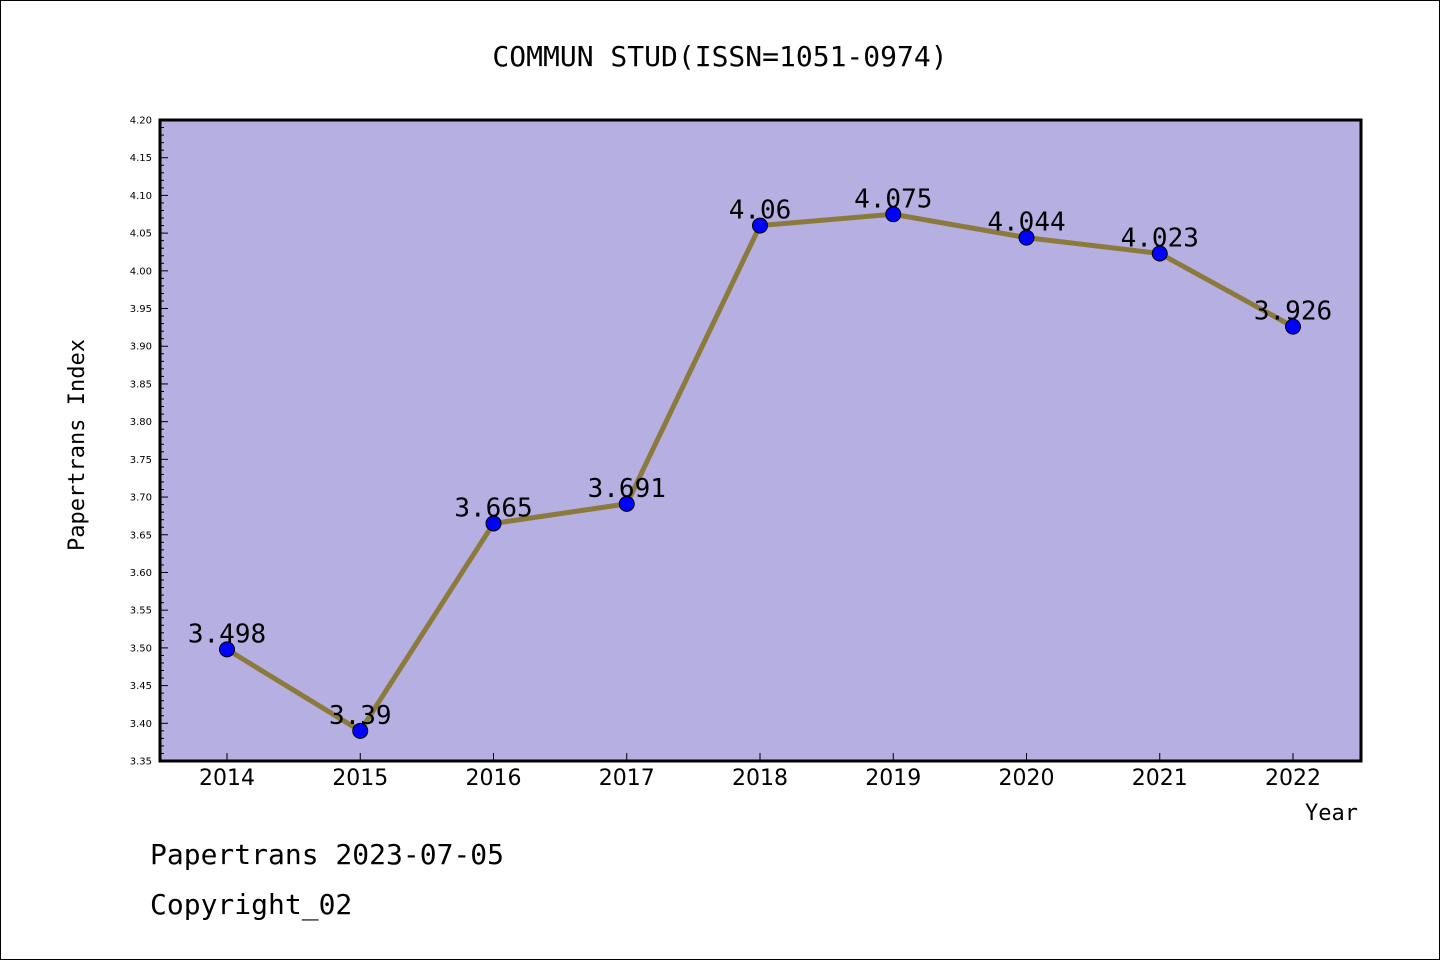  I want to click on y-tick-label: 4.15, so click(141, 158).